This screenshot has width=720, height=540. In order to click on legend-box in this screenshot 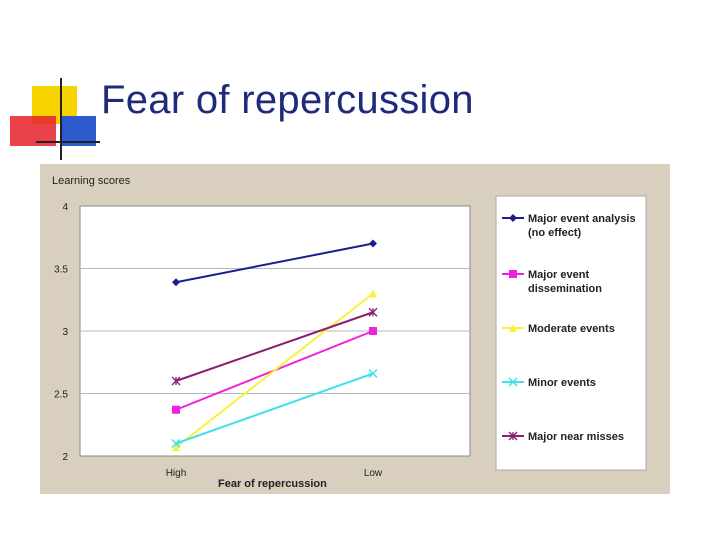, I will do `click(571, 333)`.